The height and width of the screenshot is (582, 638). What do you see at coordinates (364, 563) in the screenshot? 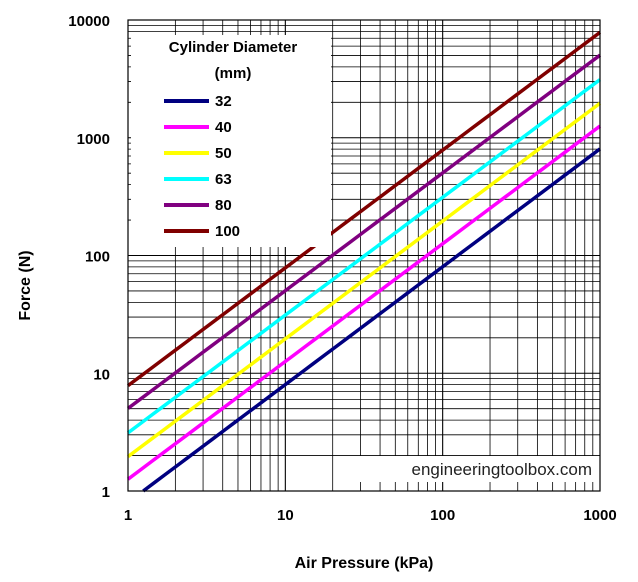
I see `x-axis-title: Air Pressure (kPa)` at bounding box center [364, 563].